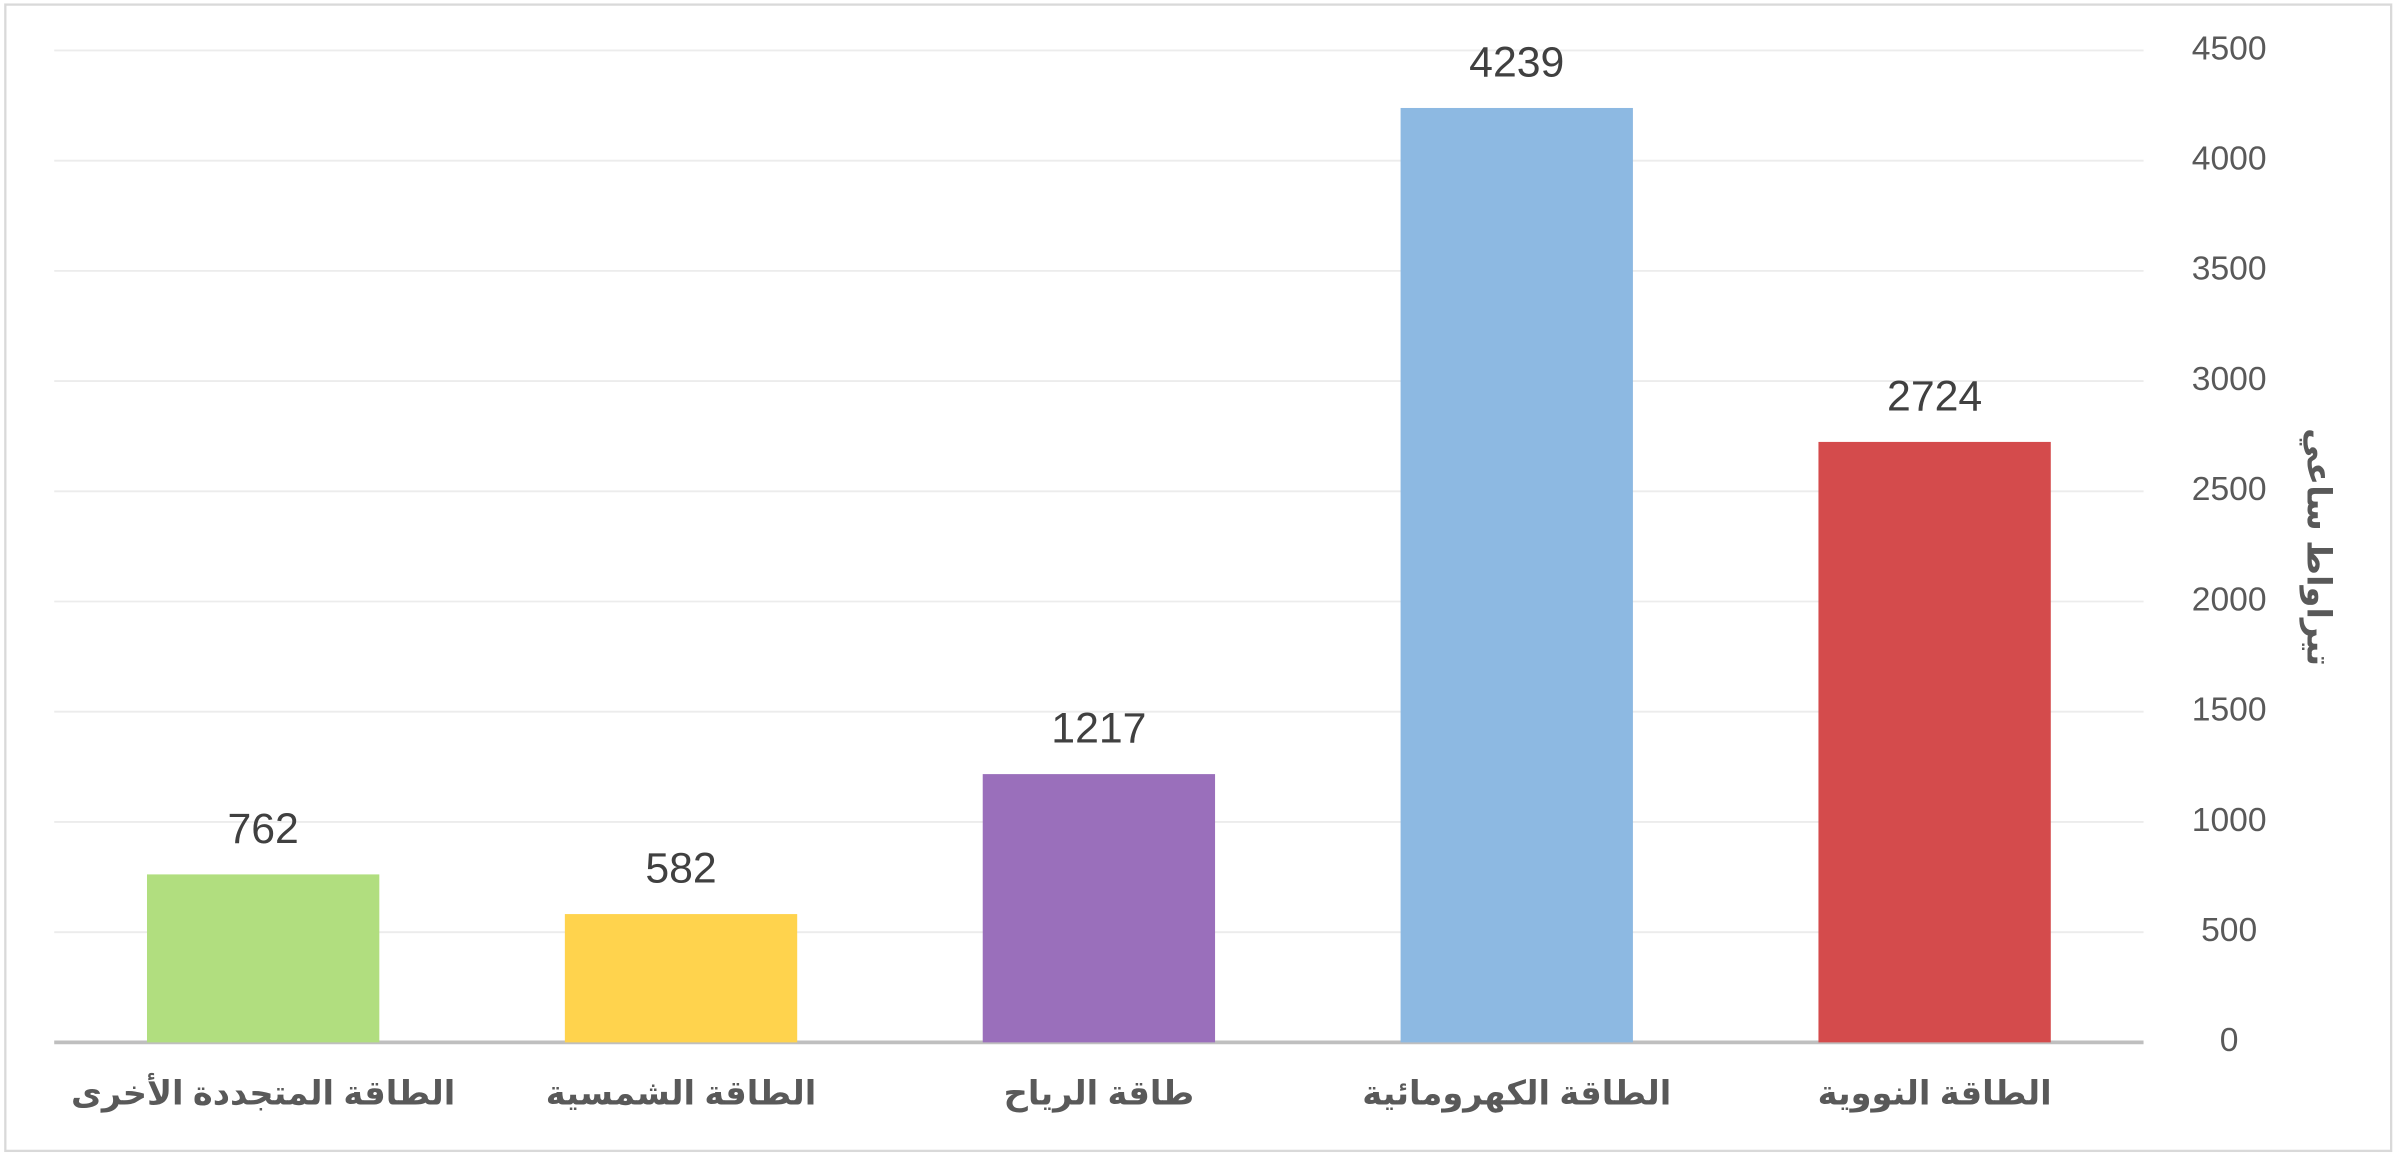 Image resolution: width=2398 pixels, height=1157 pixels. What do you see at coordinates (2229, 379) in the screenshot?
I see `y-tick-label: 3000` at bounding box center [2229, 379].